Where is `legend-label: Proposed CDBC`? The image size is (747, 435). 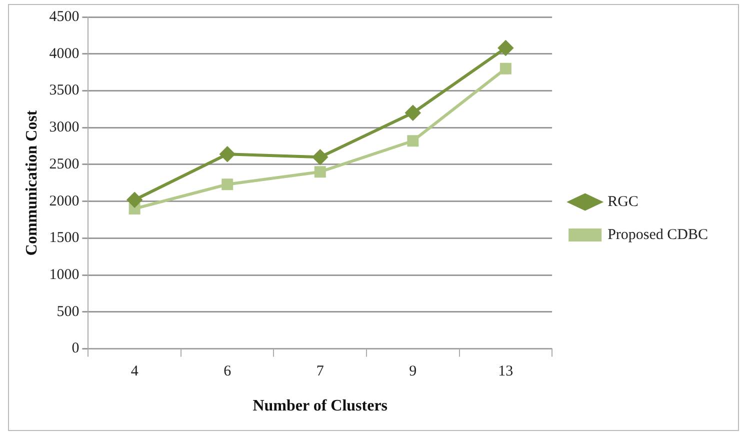
legend-label: Proposed CDBC is located at coordinates (658, 234).